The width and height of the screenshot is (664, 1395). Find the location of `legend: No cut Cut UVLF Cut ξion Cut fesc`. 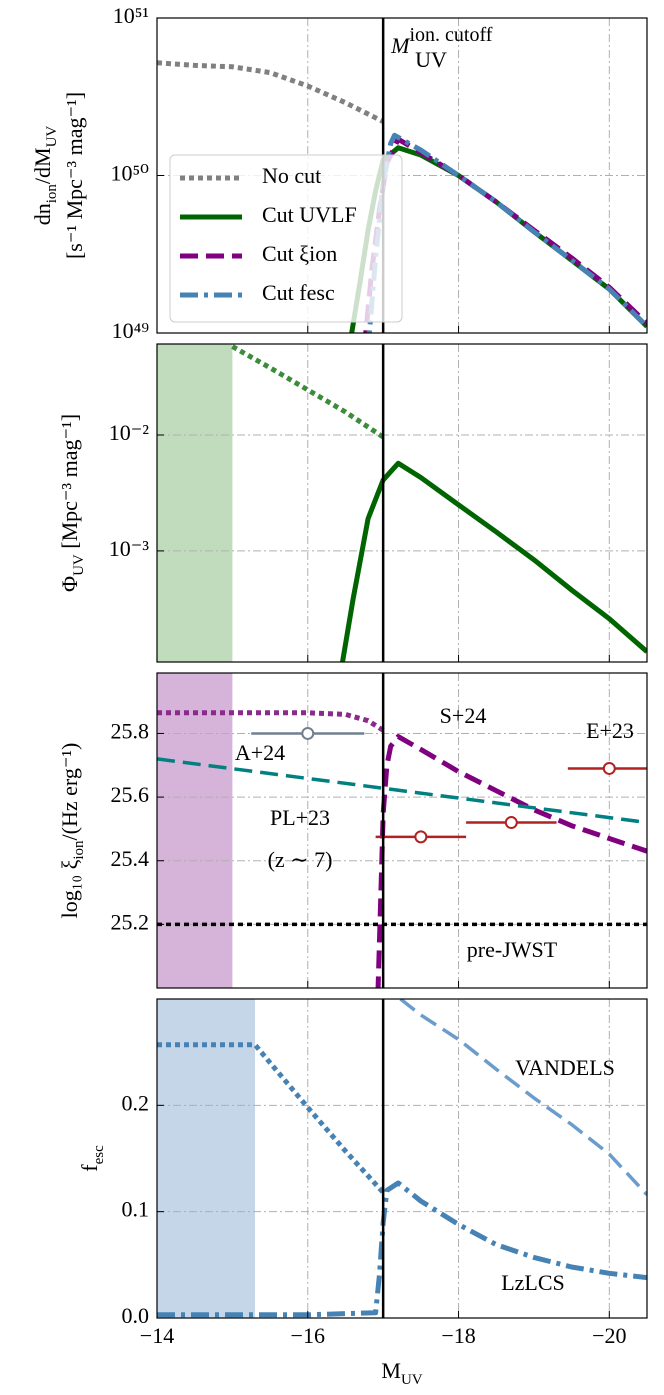

legend: No cut Cut UVLF Cut ξion Cut fesc is located at coordinates (286, 238).